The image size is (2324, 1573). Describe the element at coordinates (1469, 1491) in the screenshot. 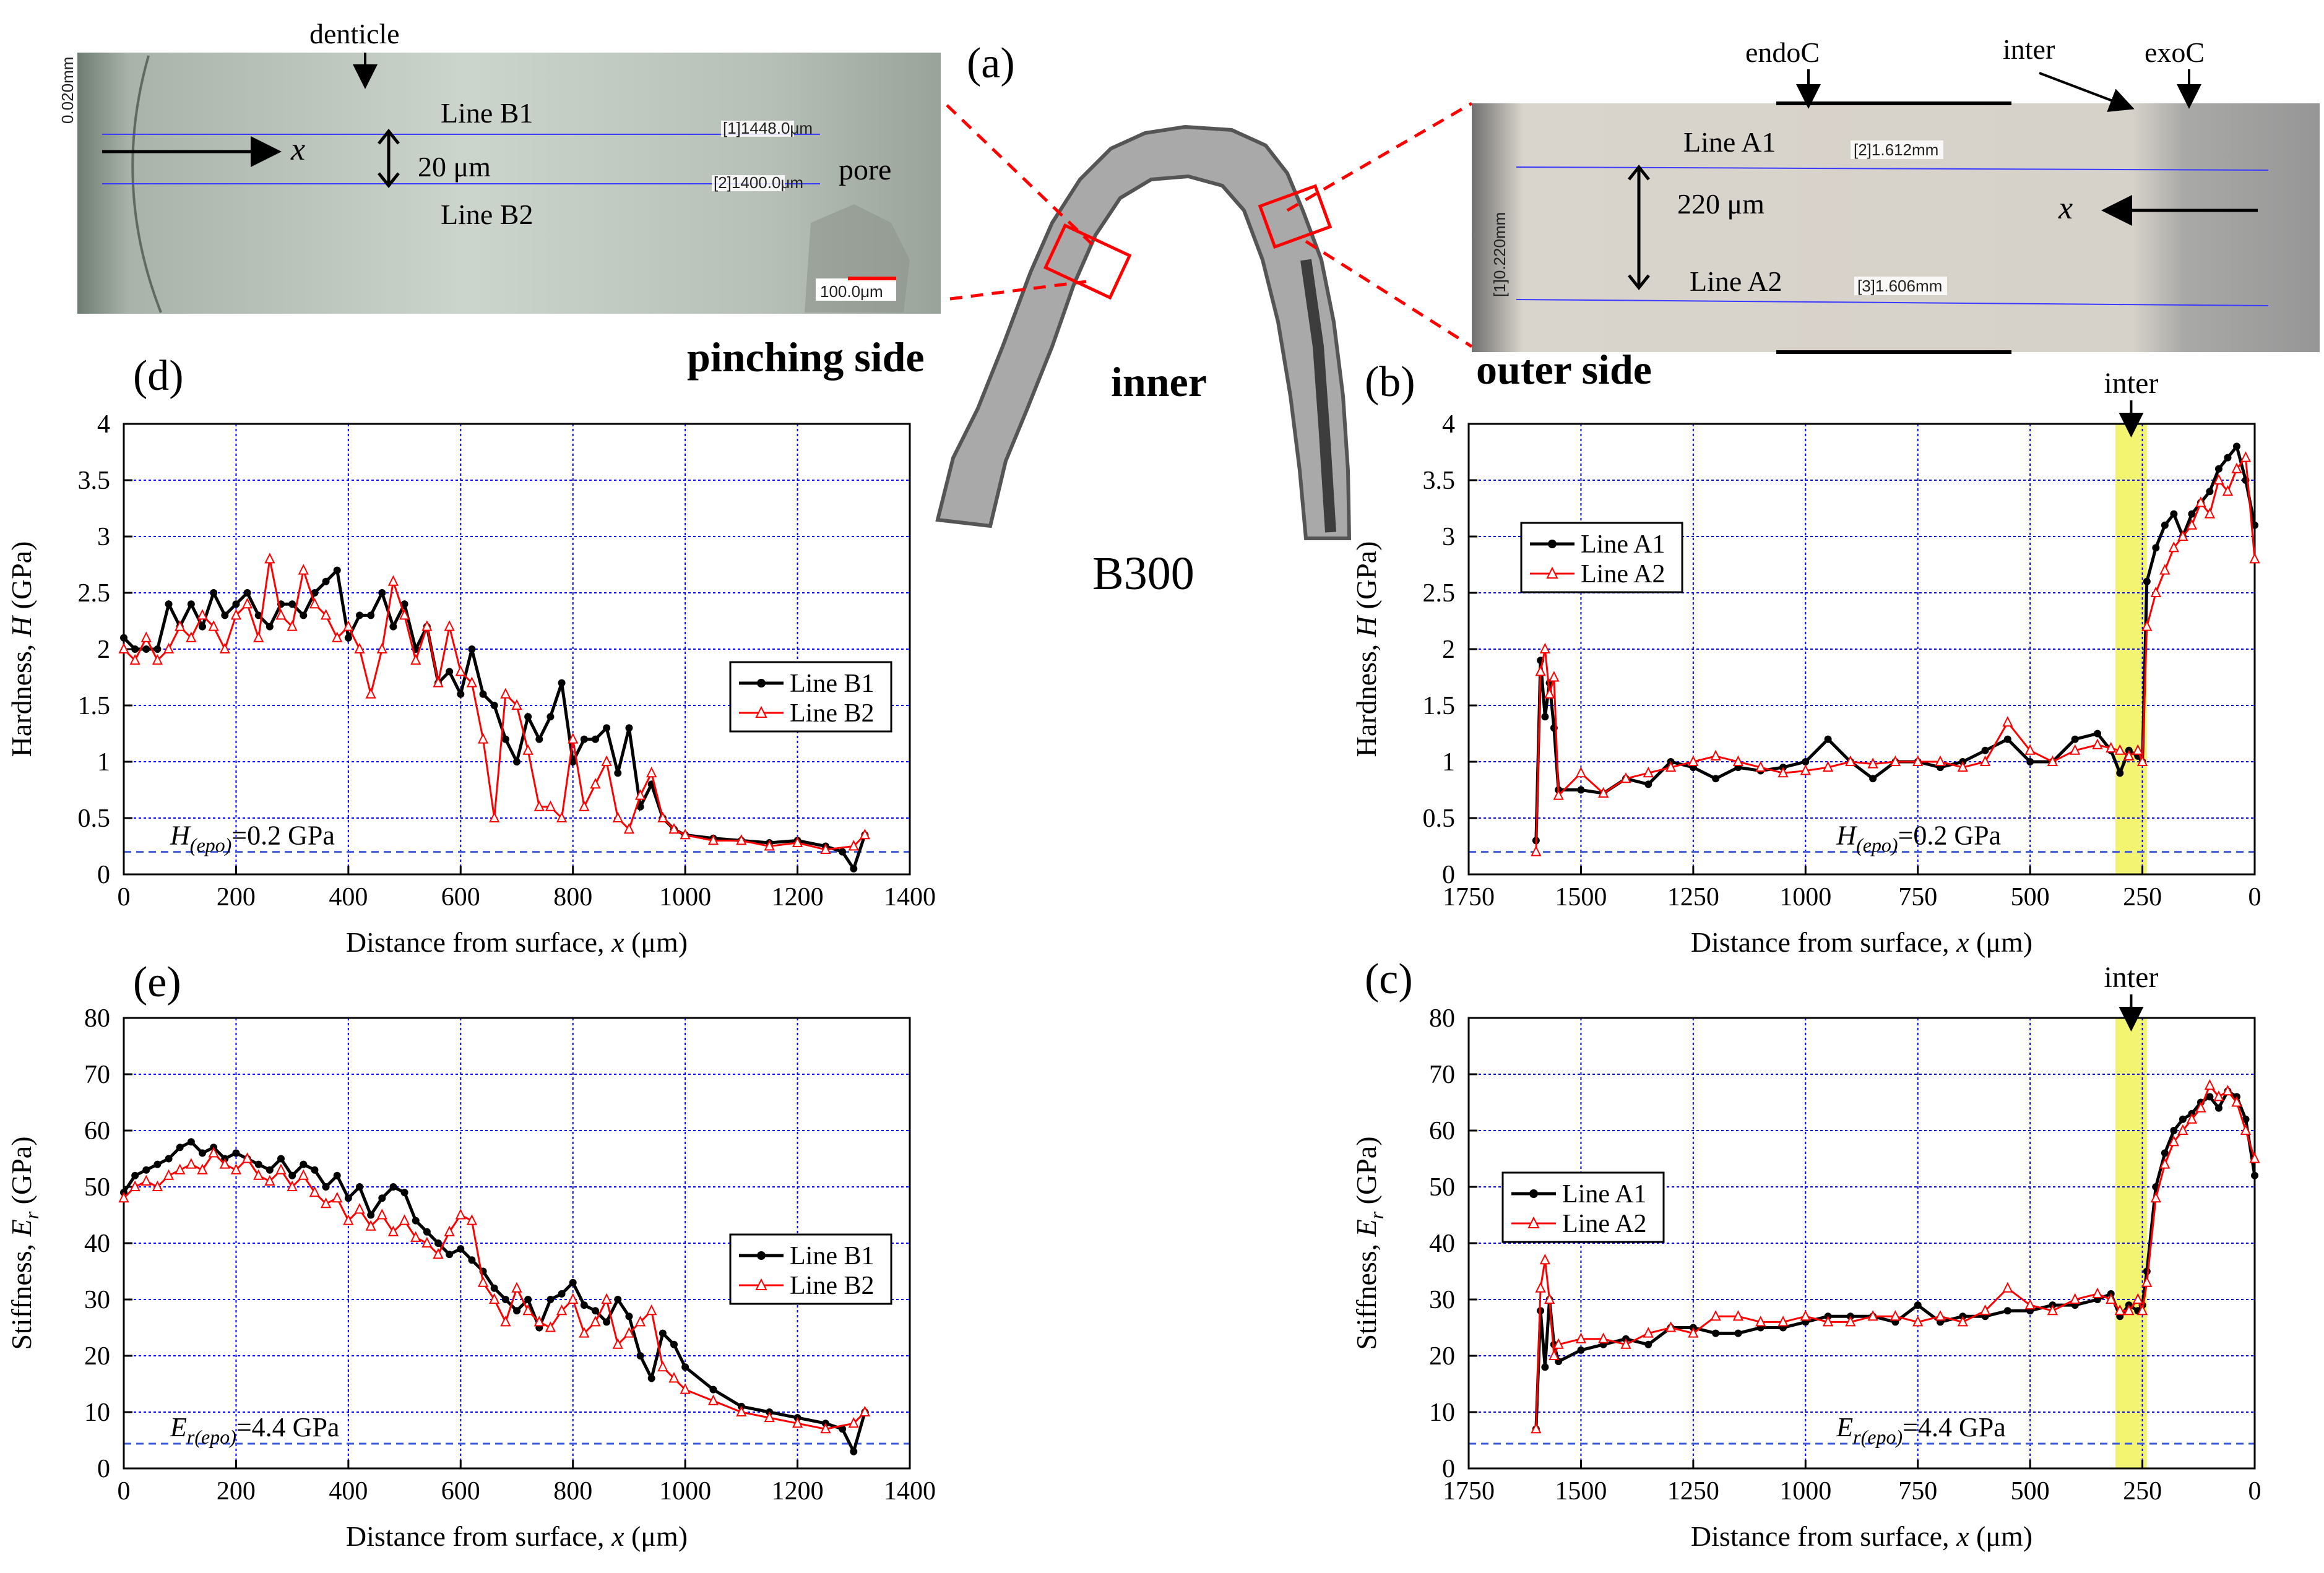

I see `x-tick-label: 1750` at that location.